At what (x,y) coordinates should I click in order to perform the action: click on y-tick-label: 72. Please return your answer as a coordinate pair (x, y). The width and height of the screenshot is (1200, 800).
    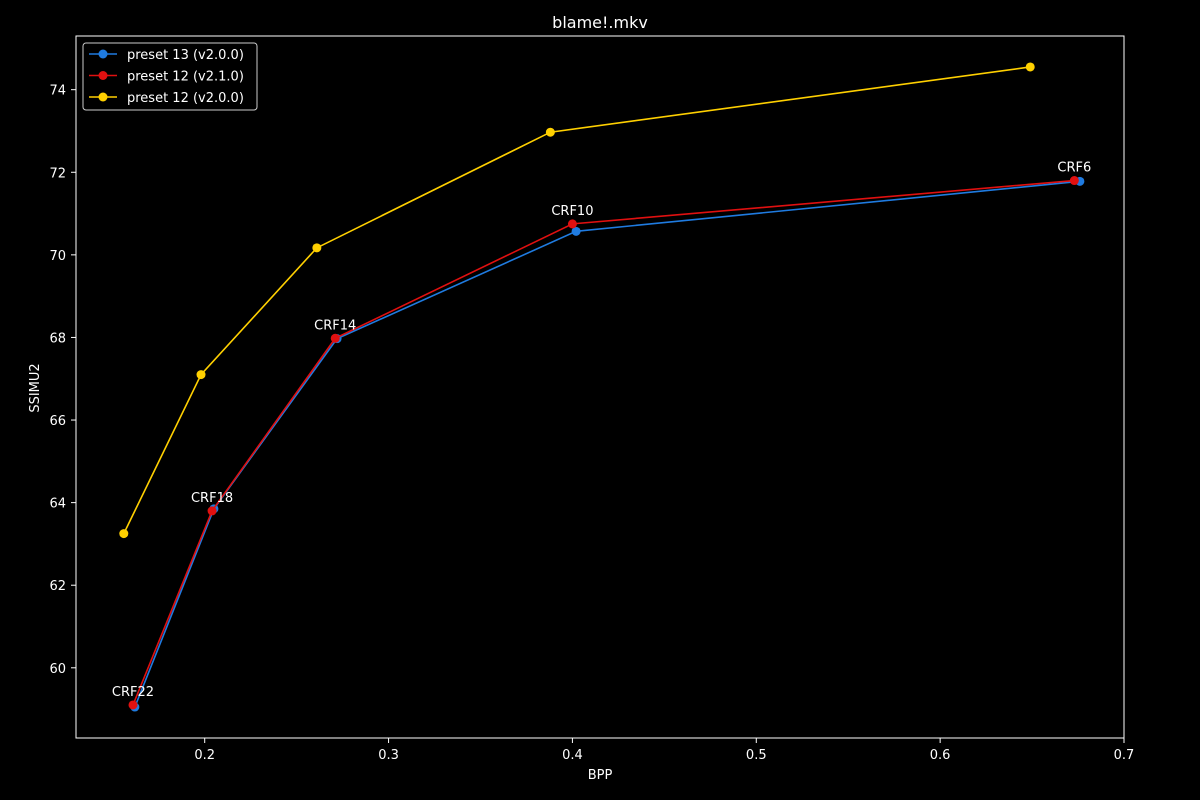
    Looking at the image, I should click on (57, 173).